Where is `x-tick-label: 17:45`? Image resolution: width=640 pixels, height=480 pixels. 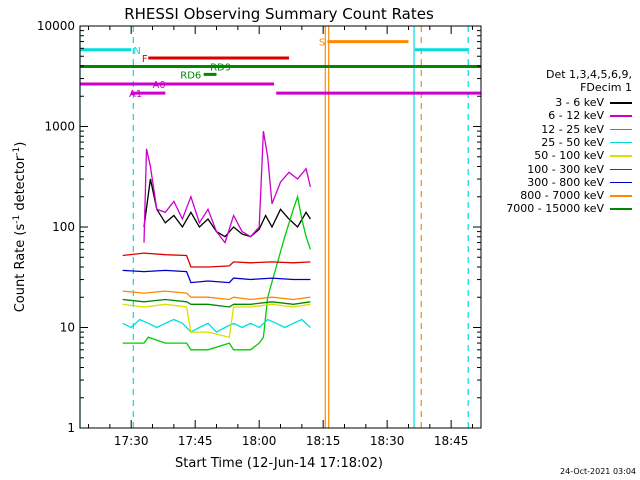
x-tick-label: 17:45 is located at coordinates (195, 441).